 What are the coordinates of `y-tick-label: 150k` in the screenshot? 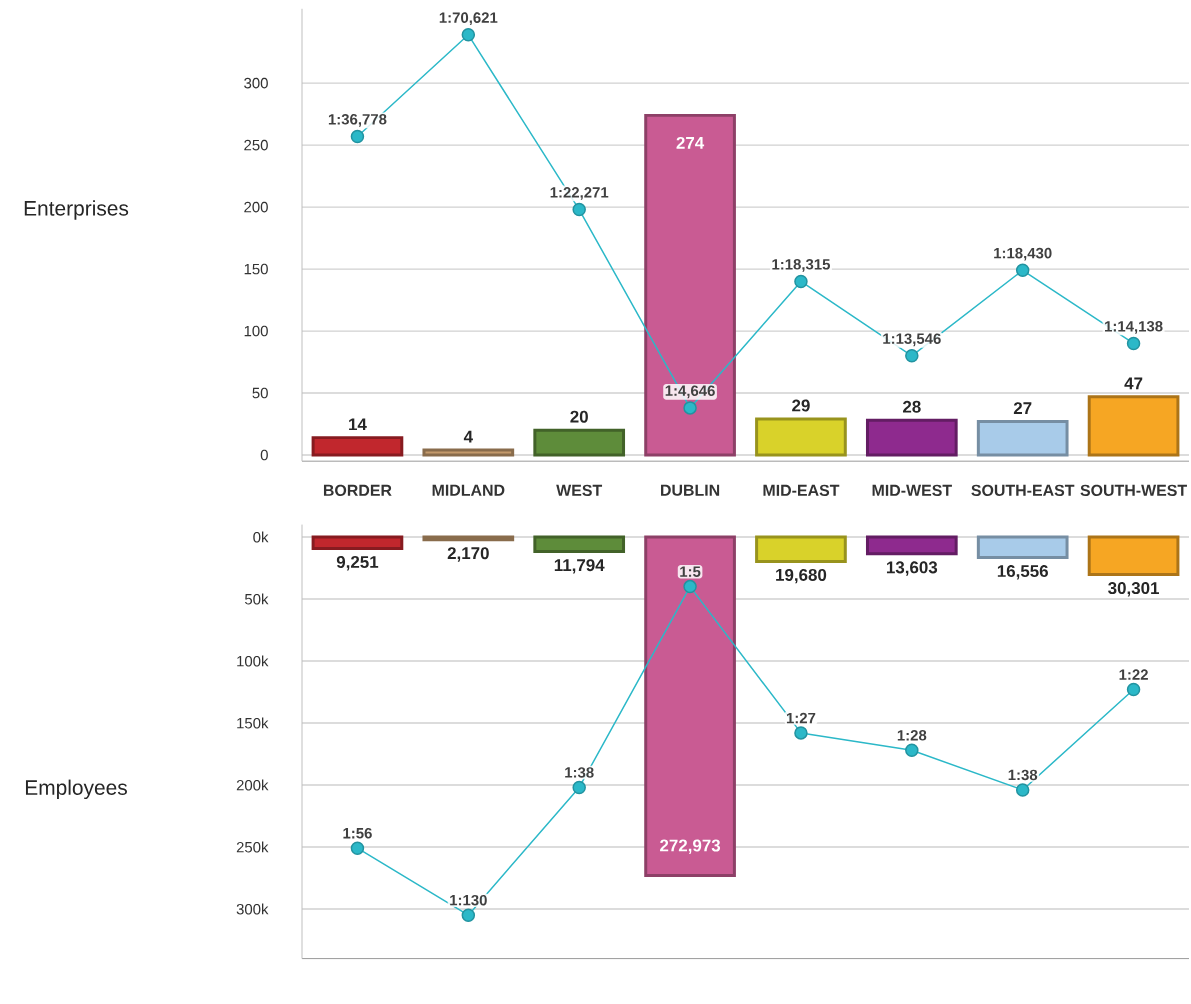 It's located at (253, 723).